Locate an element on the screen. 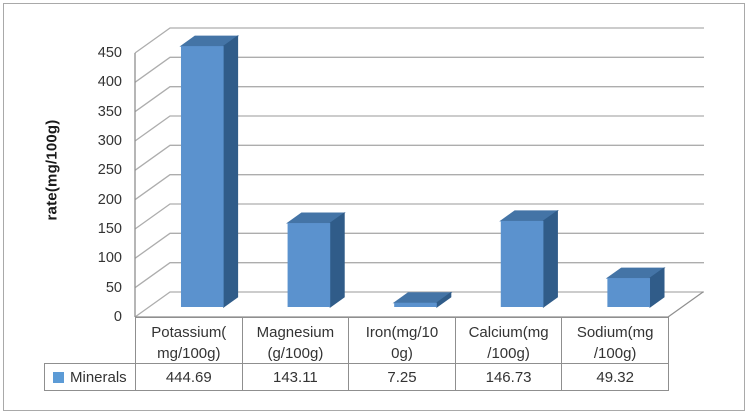 This screenshot has width=748, height=414. y-tick-label: 100 is located at coordinates (109, 258).